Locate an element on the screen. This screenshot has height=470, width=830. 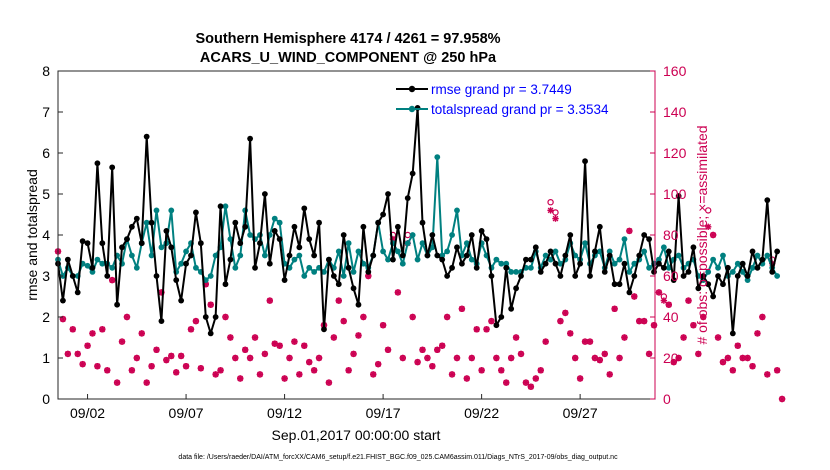
right-tick-label: 100 is located at coordinates (675, 194).